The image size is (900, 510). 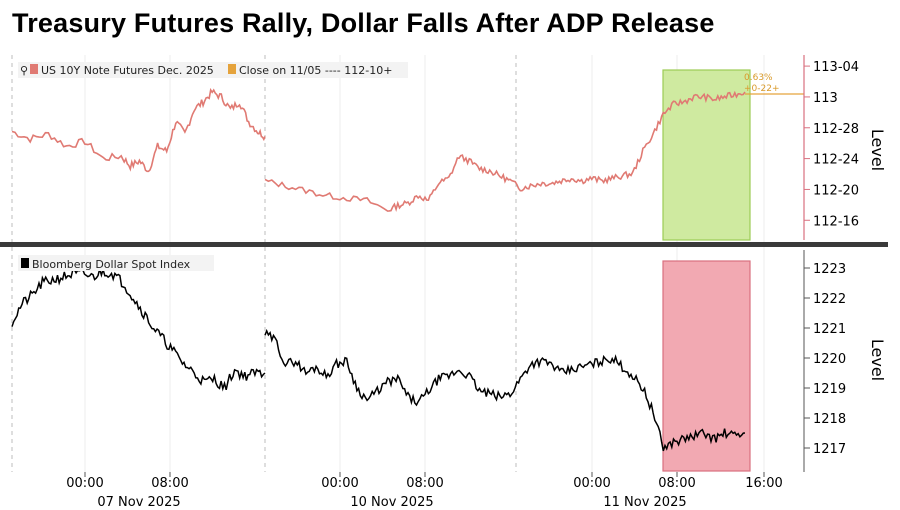 What do you see at coordinates (877, 360) in the screenshot?
I see `y-axis-title-bottom: Level` at bounding box center [877, 360].